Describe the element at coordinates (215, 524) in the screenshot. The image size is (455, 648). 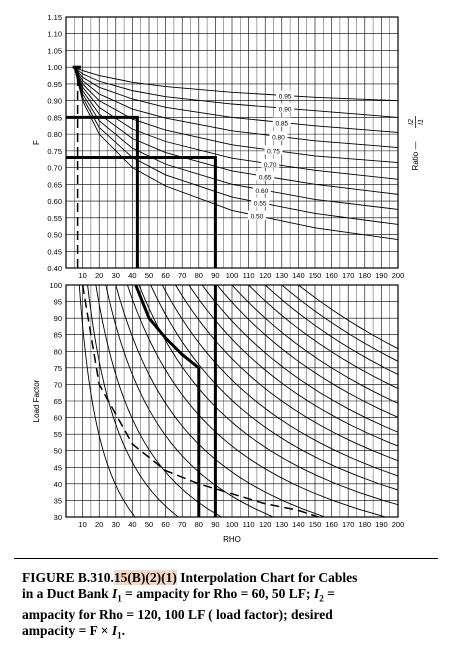
I see `bottom-x-tick-label: 90` at that location.